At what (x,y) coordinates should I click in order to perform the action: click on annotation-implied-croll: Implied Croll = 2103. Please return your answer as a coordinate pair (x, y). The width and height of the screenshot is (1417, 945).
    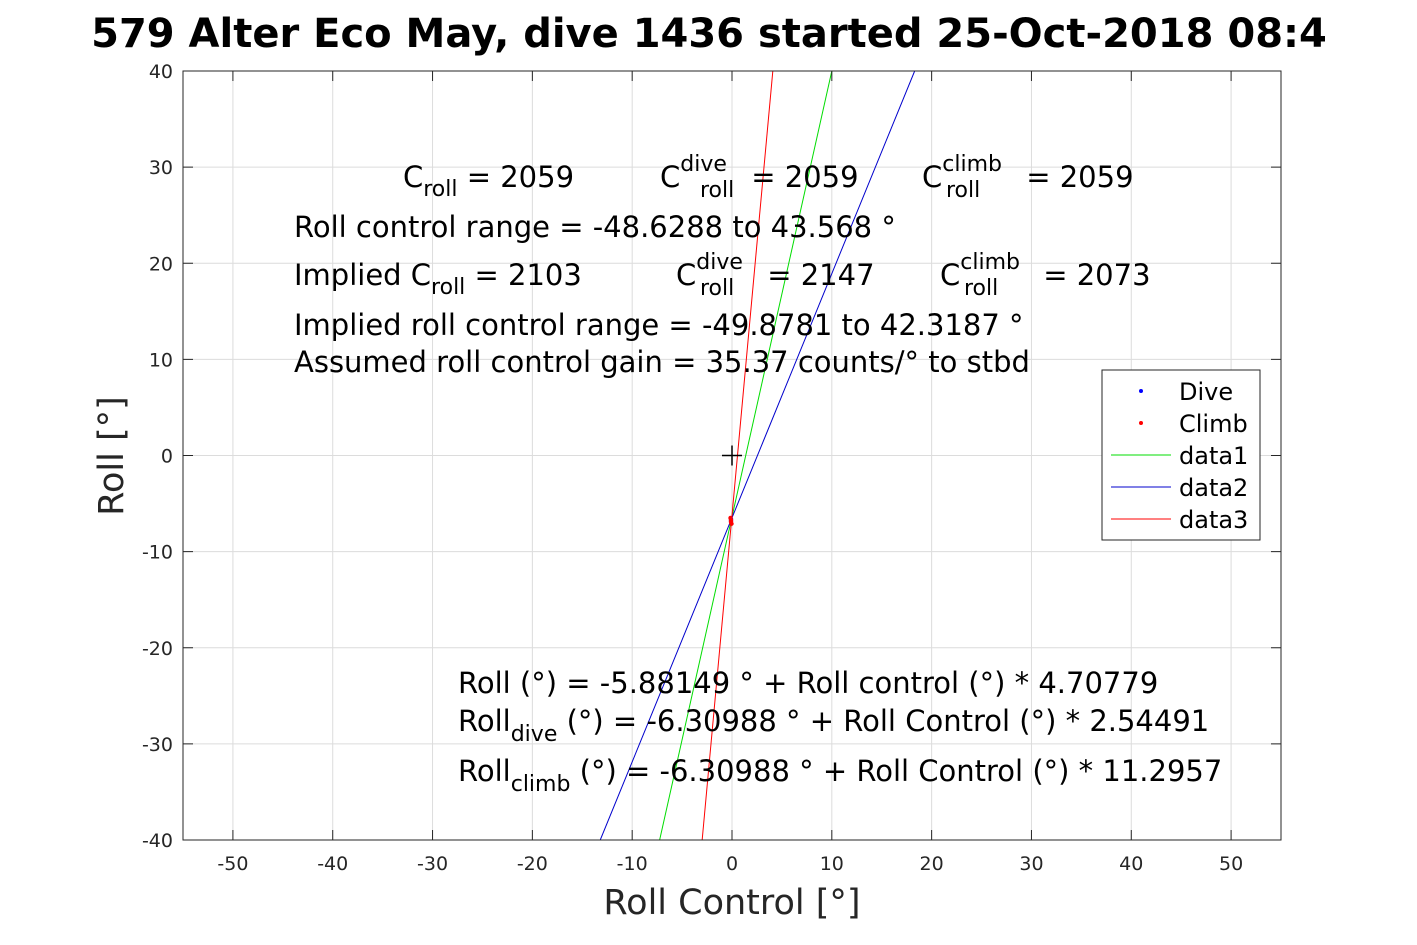
    Looking at the image, I should click on (438, 279).